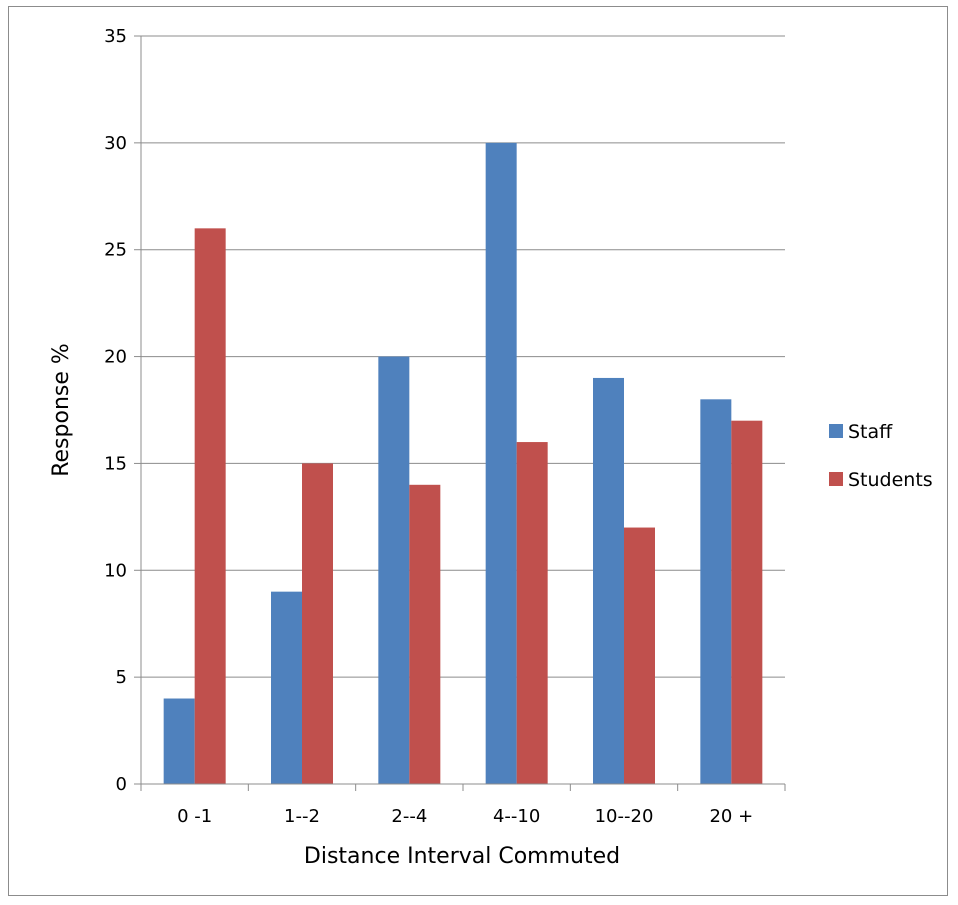  What do you see at coordinates (302, 816) in the screenshot?
I see `x-tick-label: 1--2` at bounding box center [302, 816].